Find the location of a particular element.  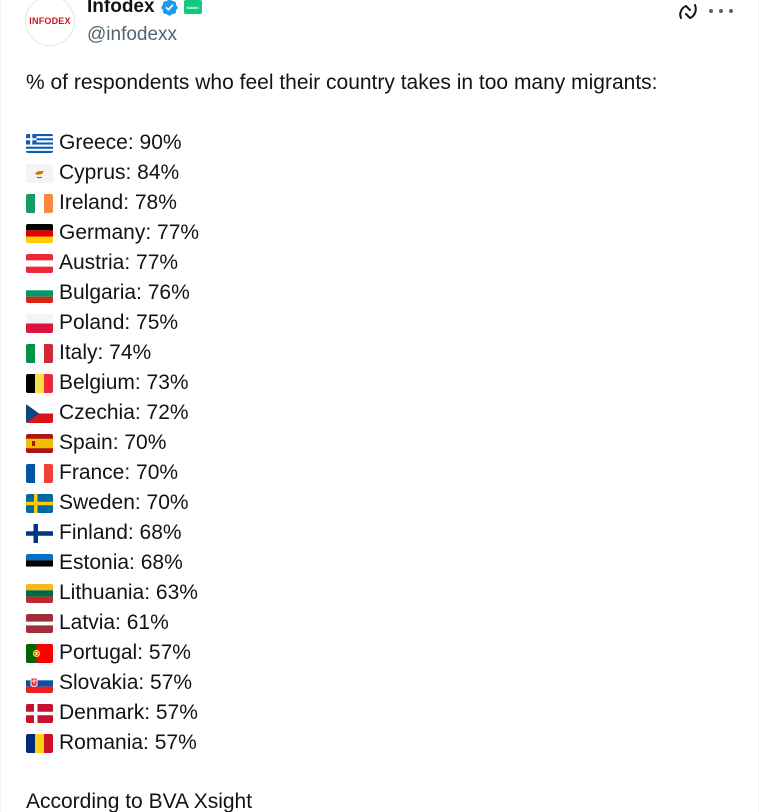

country-label: Portugal: 57% is located at coordinates (125, 652).